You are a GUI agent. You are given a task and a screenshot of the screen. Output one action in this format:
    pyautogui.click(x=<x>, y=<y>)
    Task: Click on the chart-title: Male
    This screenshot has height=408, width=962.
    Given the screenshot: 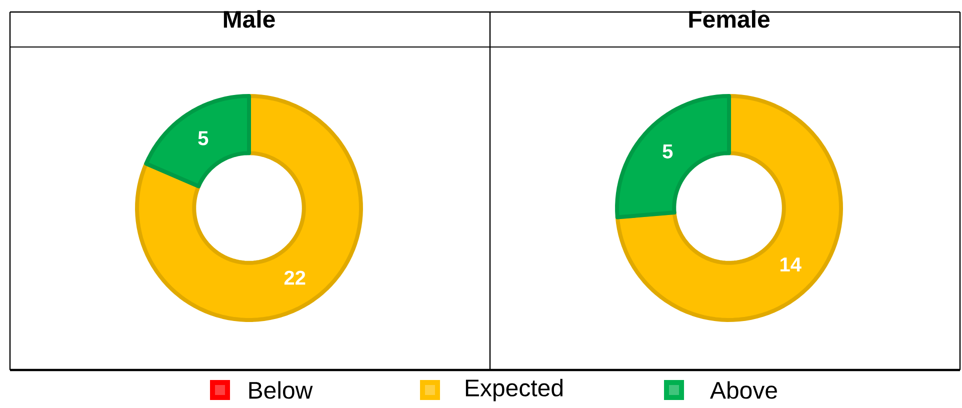 What is the action you would take?
    pyautogui.click(x=249, y=19)
    